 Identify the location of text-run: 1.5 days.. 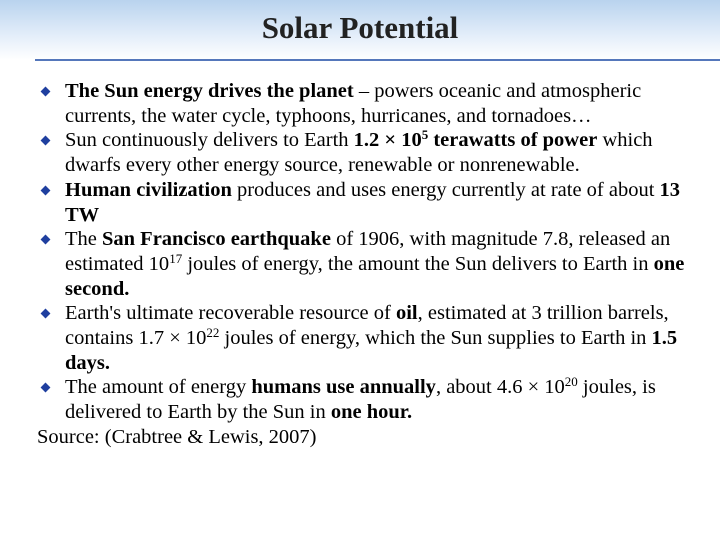
(371, 350).